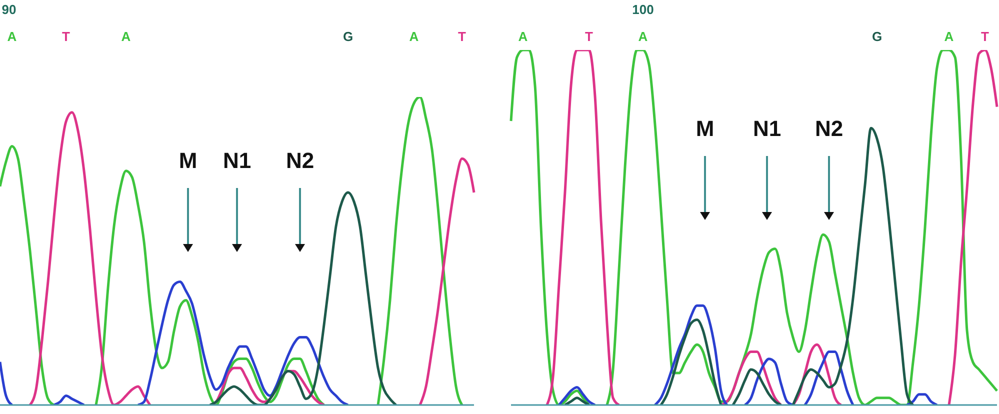 Image resolution: width=999 pixels, height=414 pixels. I want to click on text: 90, so click(9, 9).